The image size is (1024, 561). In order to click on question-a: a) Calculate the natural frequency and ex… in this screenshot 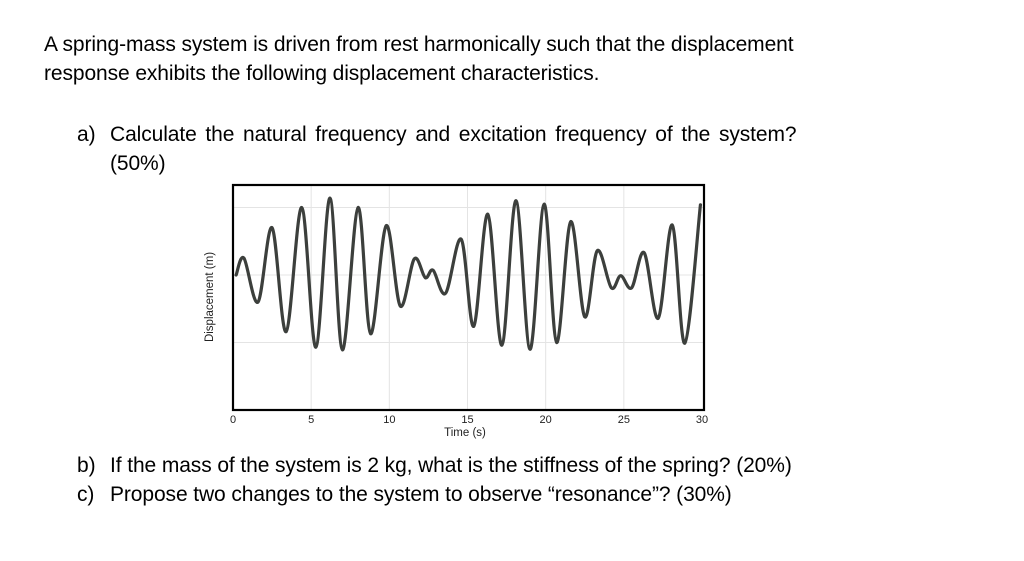, I will do `click(487, 149)`.